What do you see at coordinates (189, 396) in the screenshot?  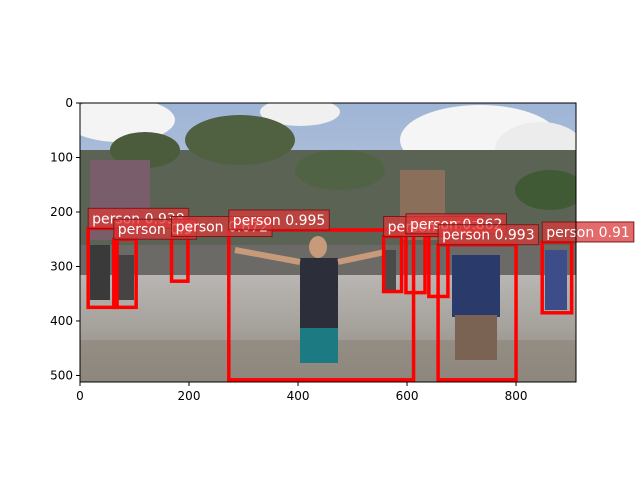 I see `x-tick-label: 200` at bounding box center [189, 396].